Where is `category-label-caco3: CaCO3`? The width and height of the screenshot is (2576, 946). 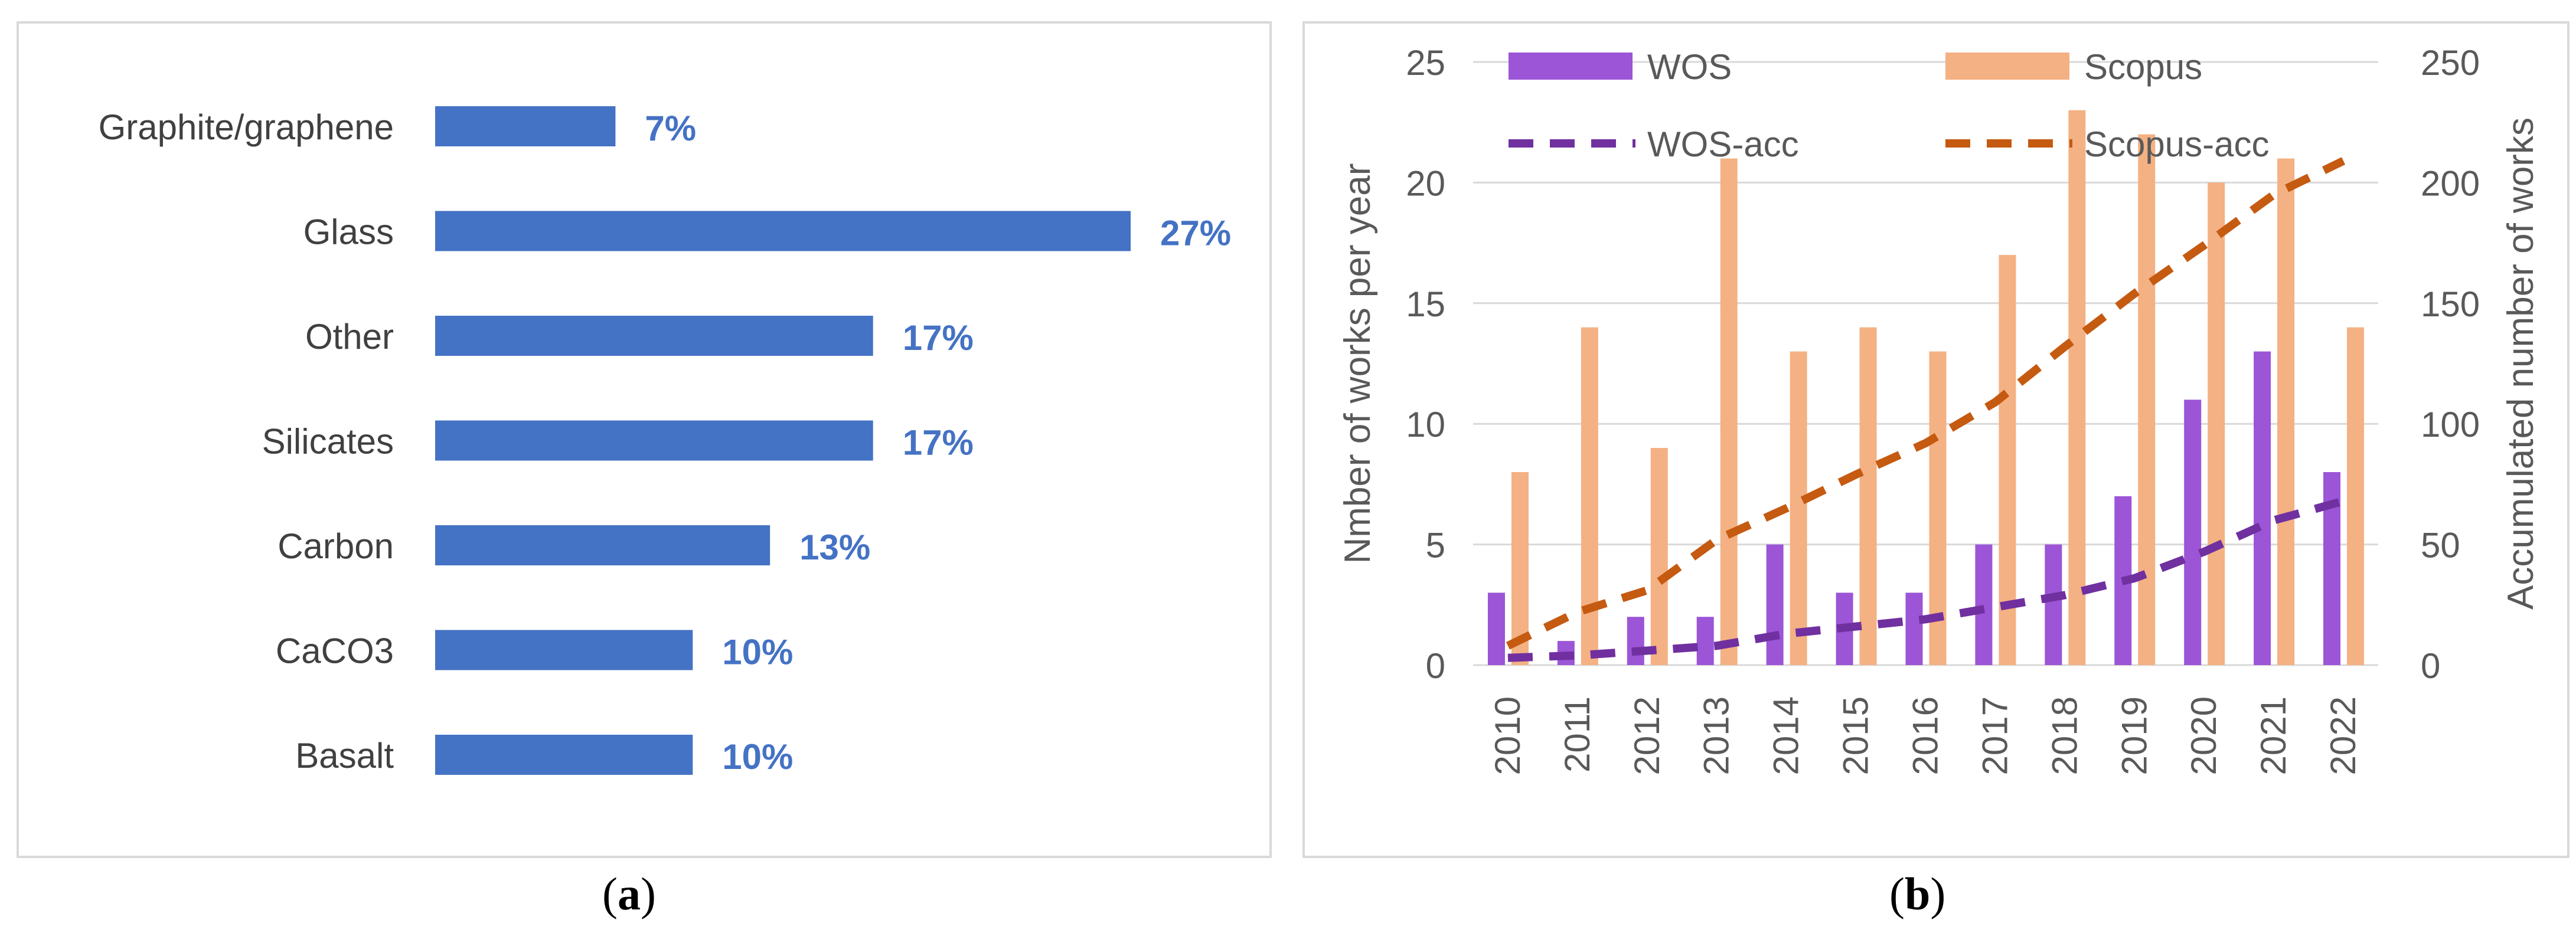 category-label-caco3: CaCO3 is located at coordinates (335, 651).